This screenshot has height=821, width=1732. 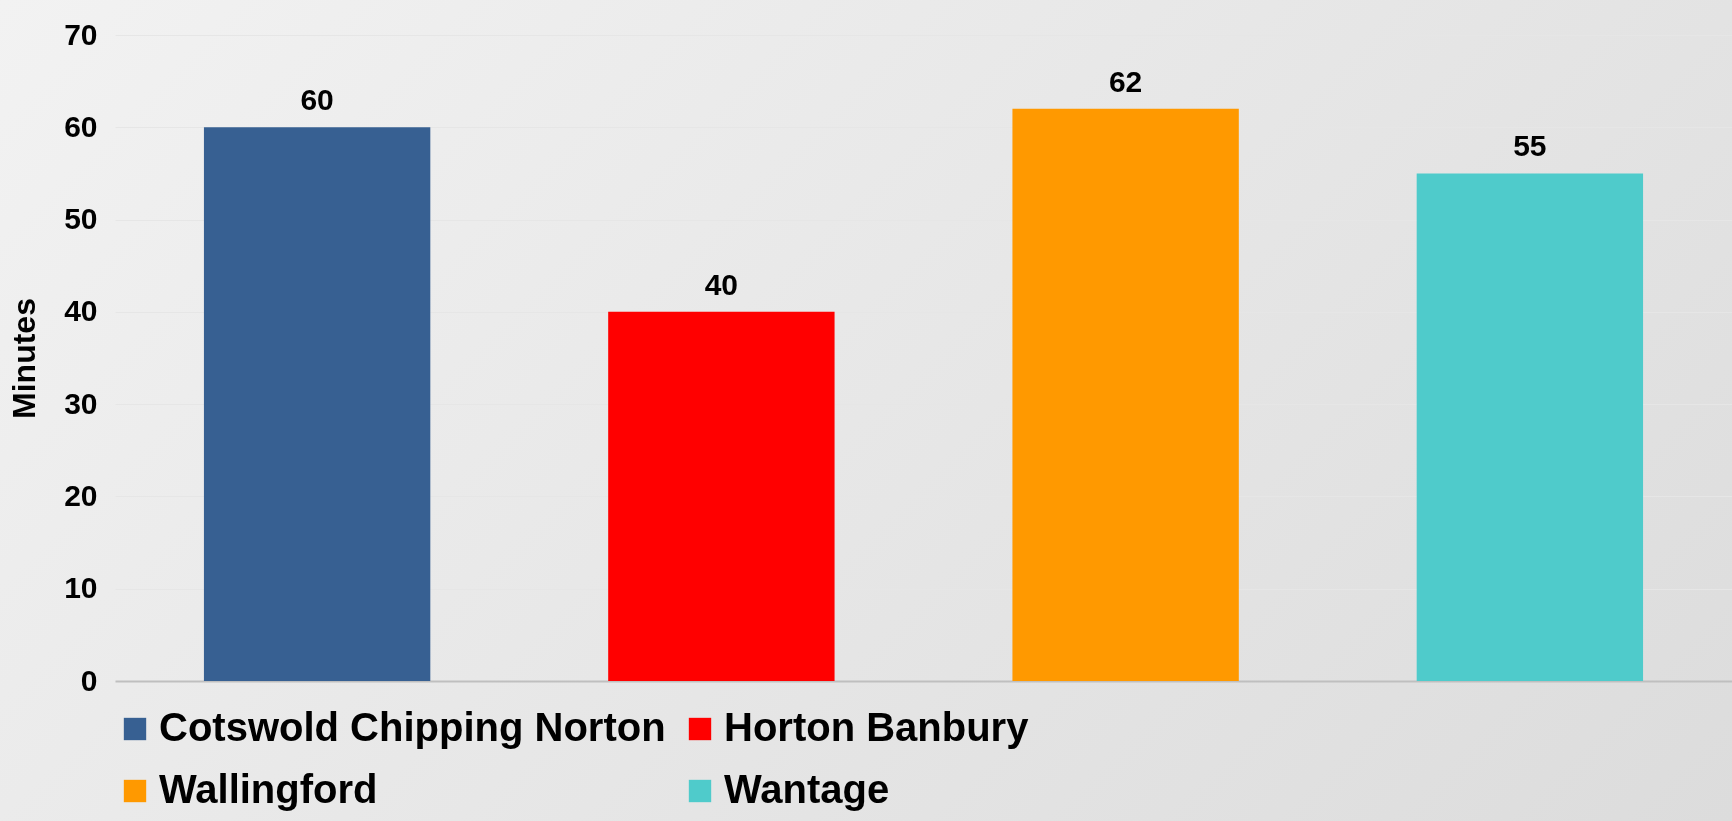 I want to click on y-tick-label: 20, so click(x=81, y=495).